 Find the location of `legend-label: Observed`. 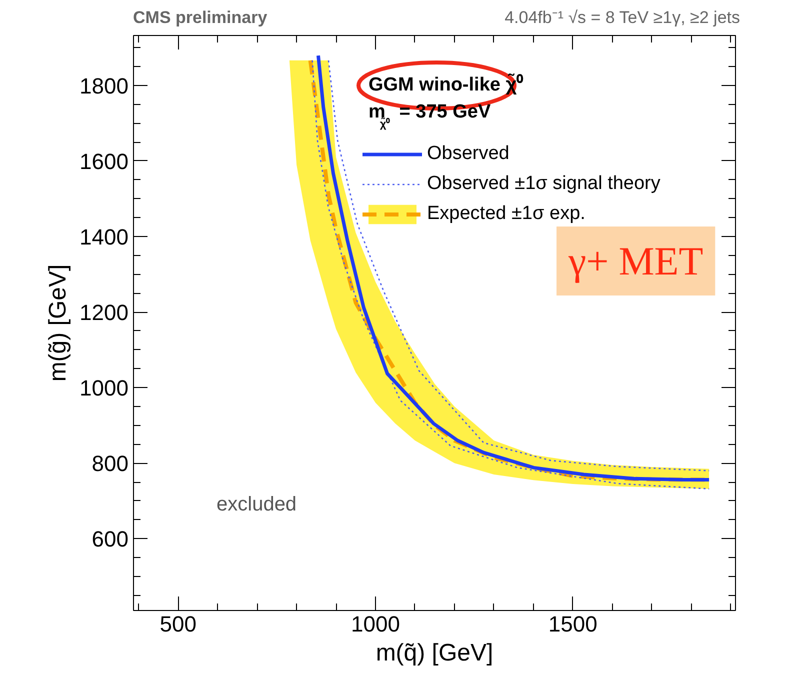

legend-label: Observed is located at coordinates (468, 154).